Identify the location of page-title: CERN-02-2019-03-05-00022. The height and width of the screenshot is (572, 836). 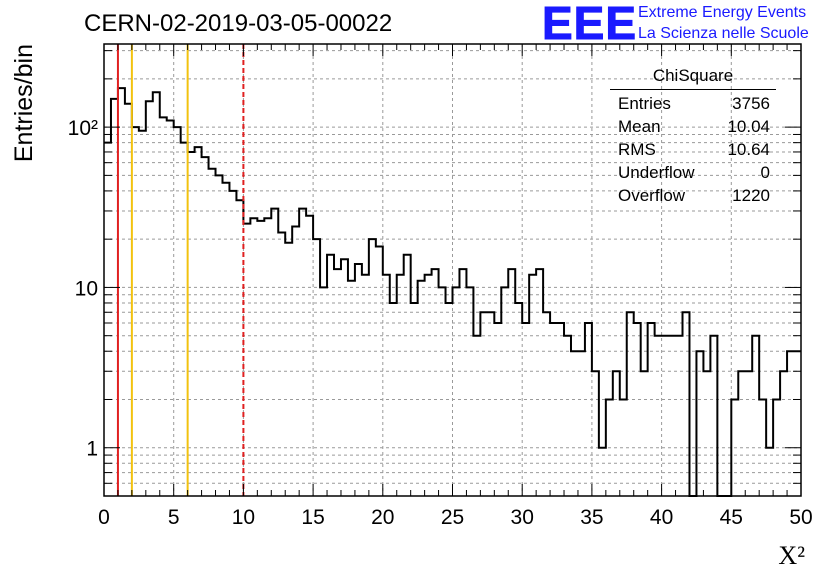
(238, 23).